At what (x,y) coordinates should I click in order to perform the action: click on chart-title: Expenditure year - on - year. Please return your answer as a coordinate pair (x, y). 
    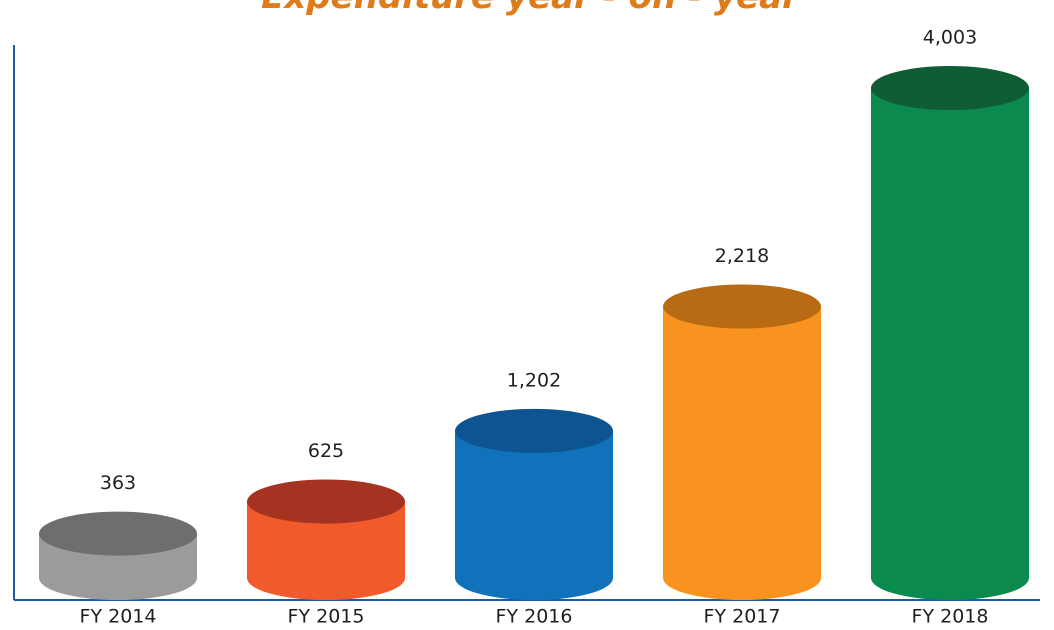
    Looking at the image, I should click on (531, 8).